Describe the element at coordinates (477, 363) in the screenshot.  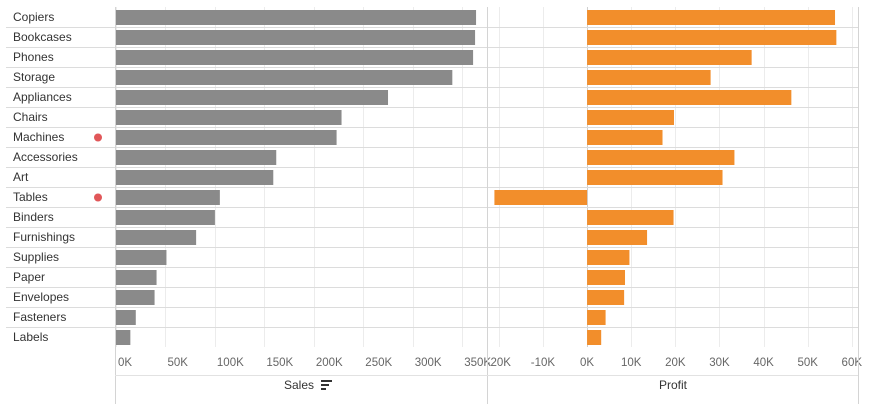
I see `sales-tick-label: 350K` at that location.